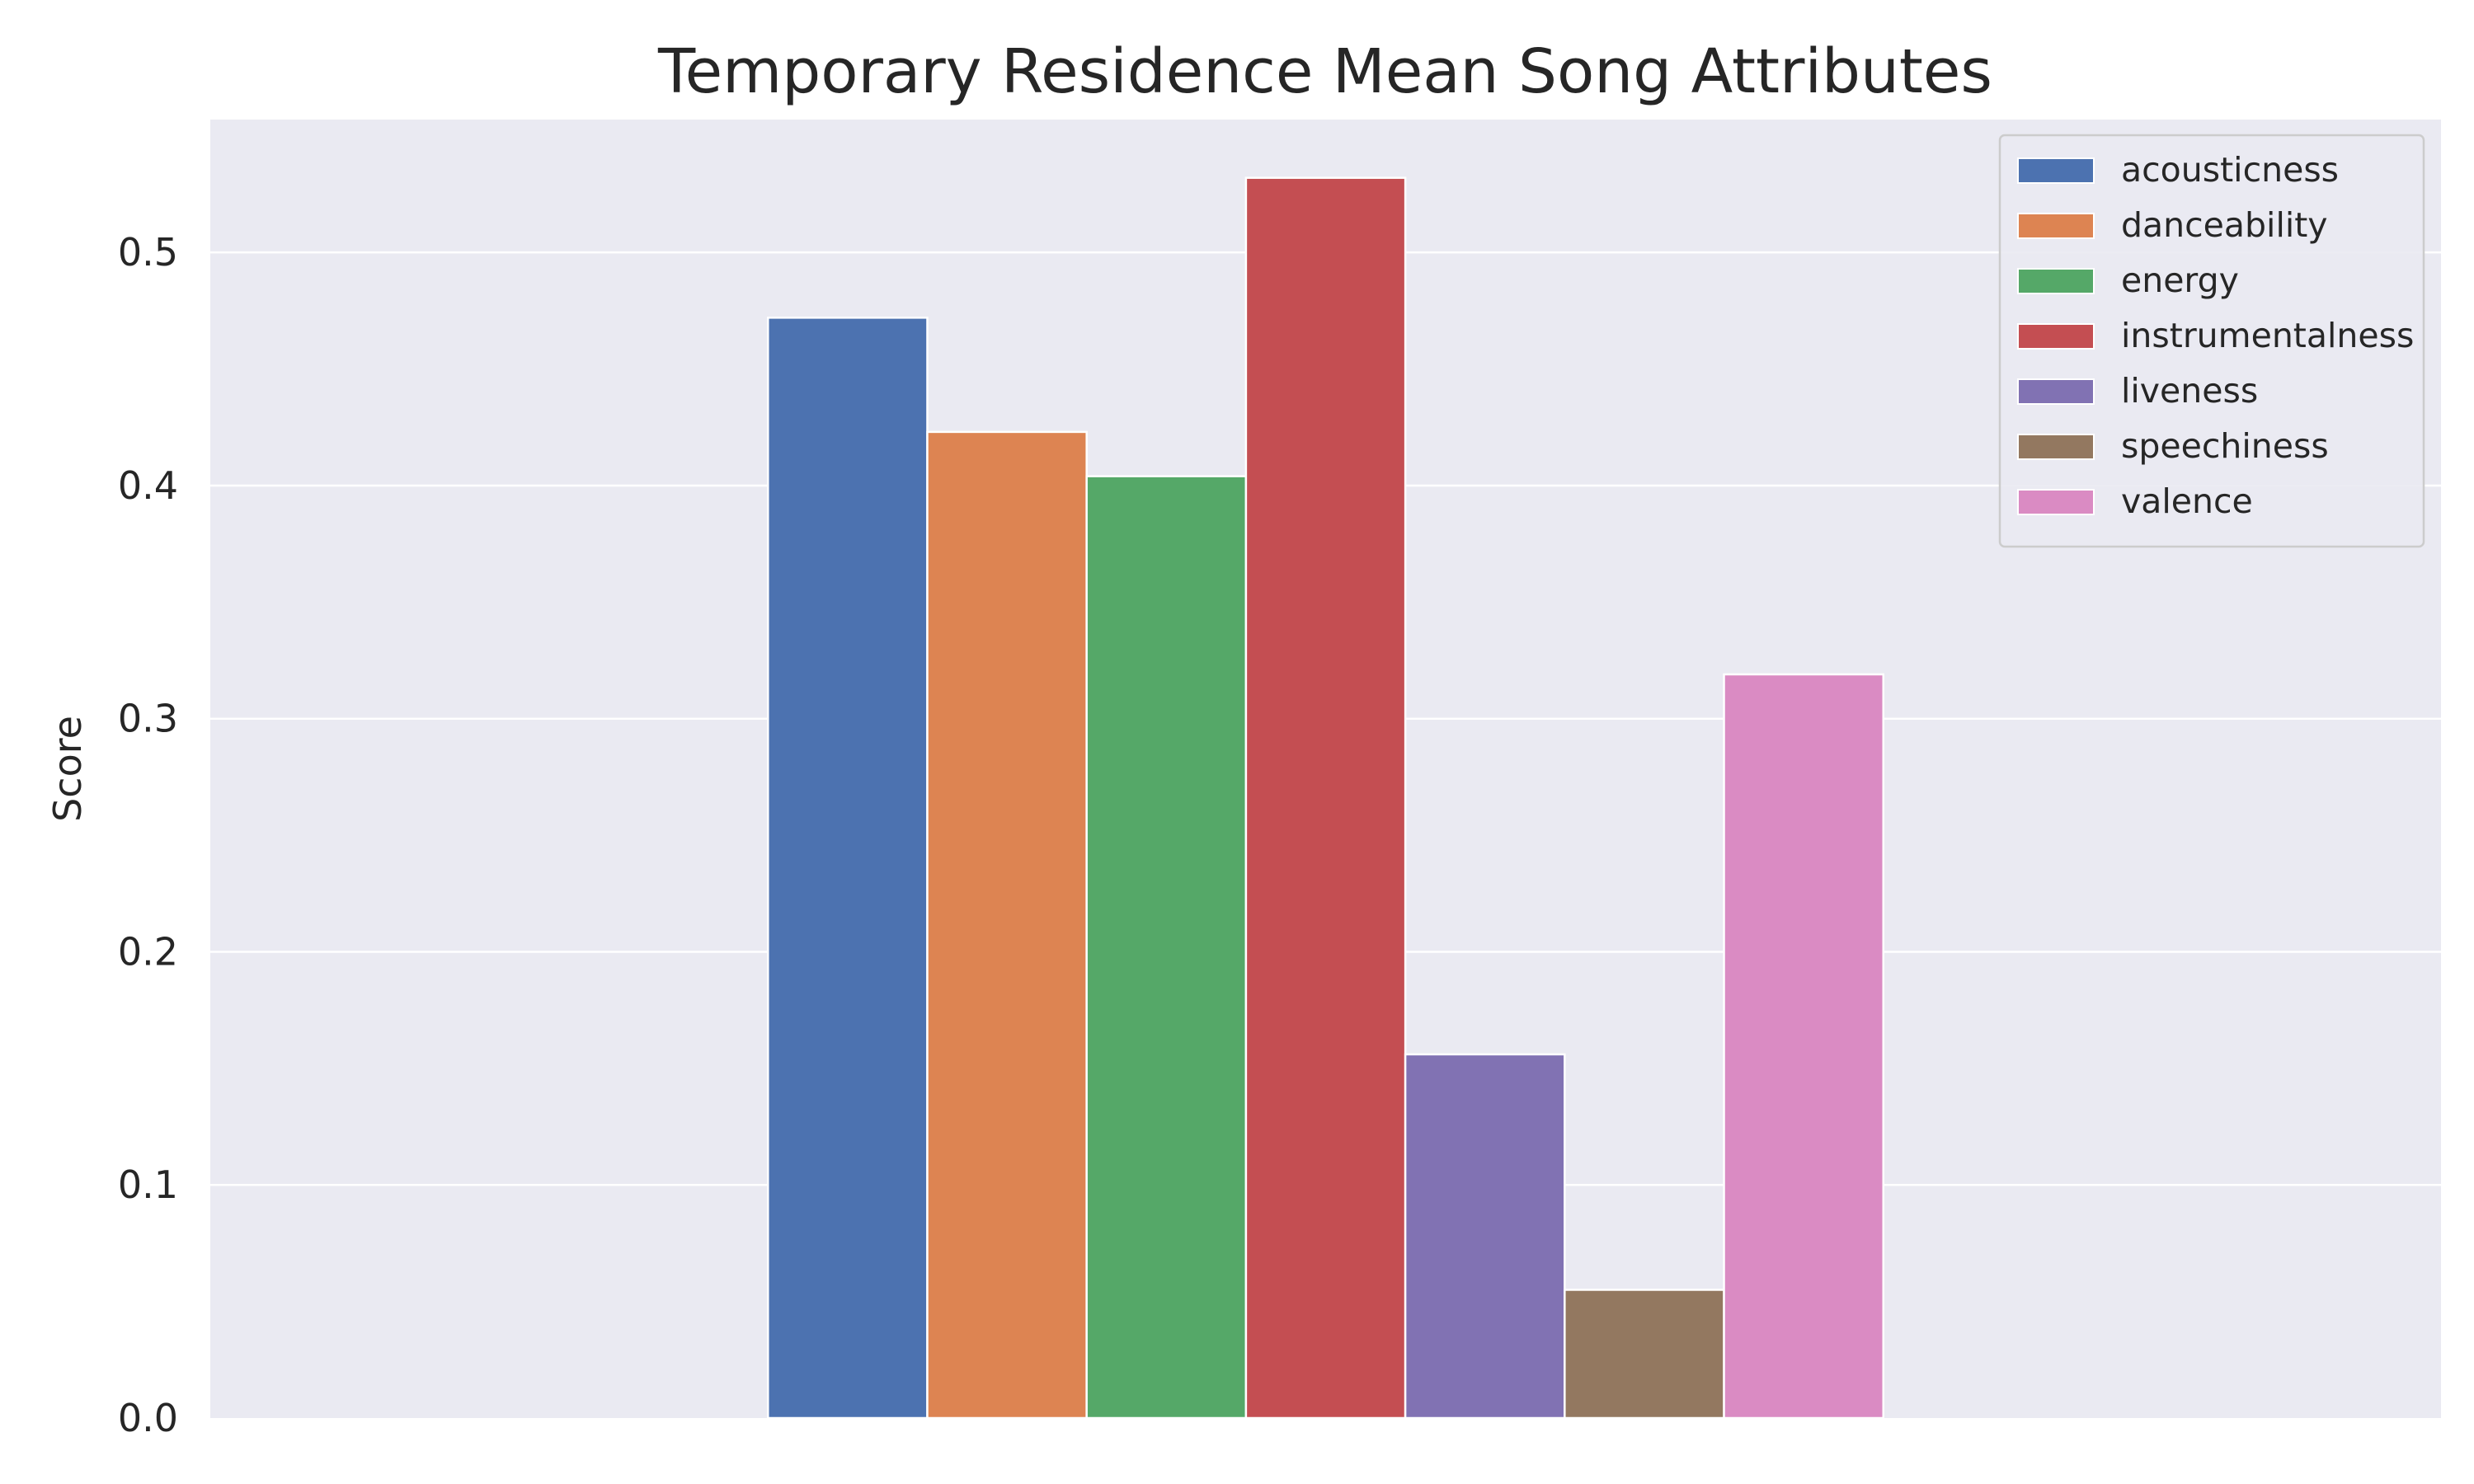  Describe the element at coordinates (148, 951) in the screenshot. I see `y-tick-label: 0.2` at that location.